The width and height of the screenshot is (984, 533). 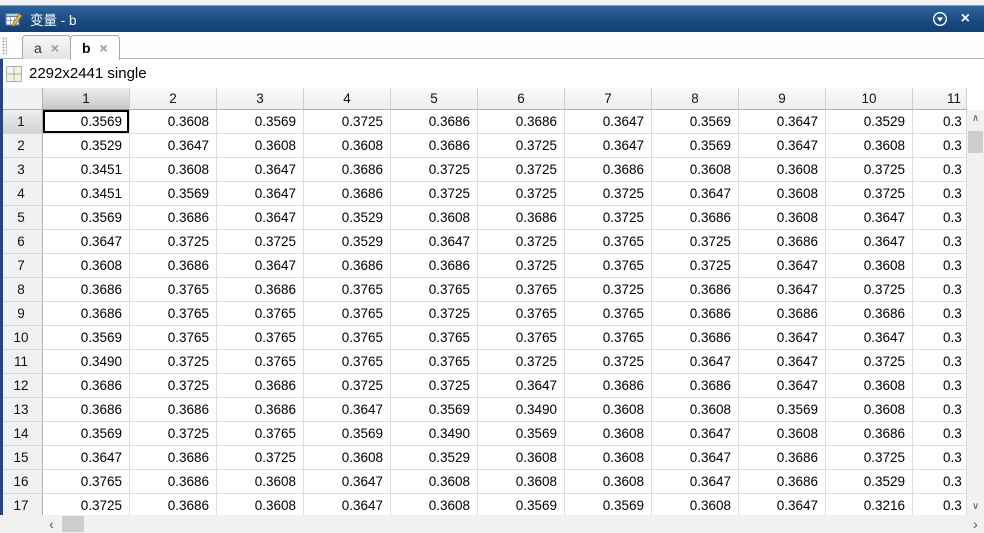 I want to click on column-header: 4, so click(x=347, y=99).